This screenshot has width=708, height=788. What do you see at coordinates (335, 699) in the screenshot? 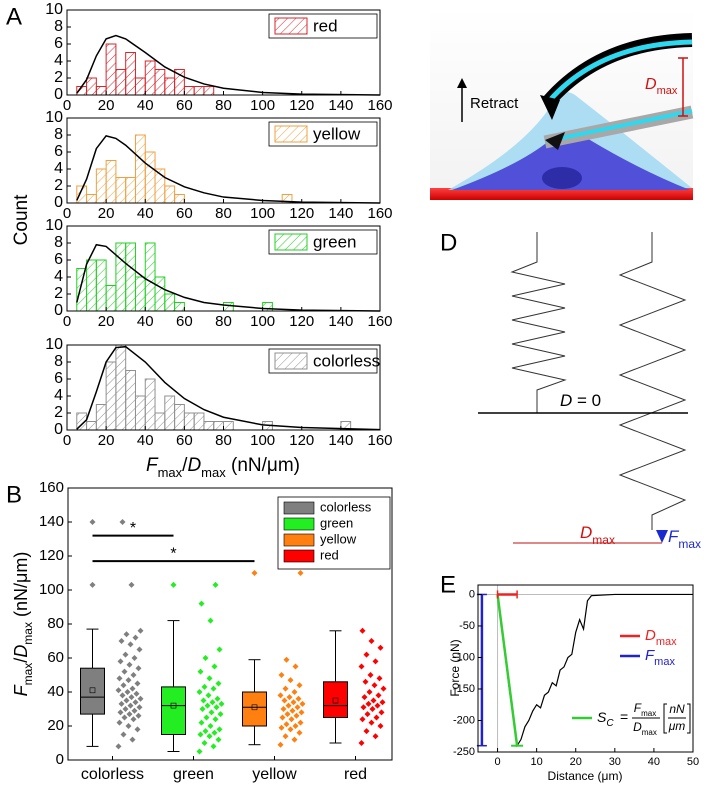
I see `box` at bounding box center [335, 699].